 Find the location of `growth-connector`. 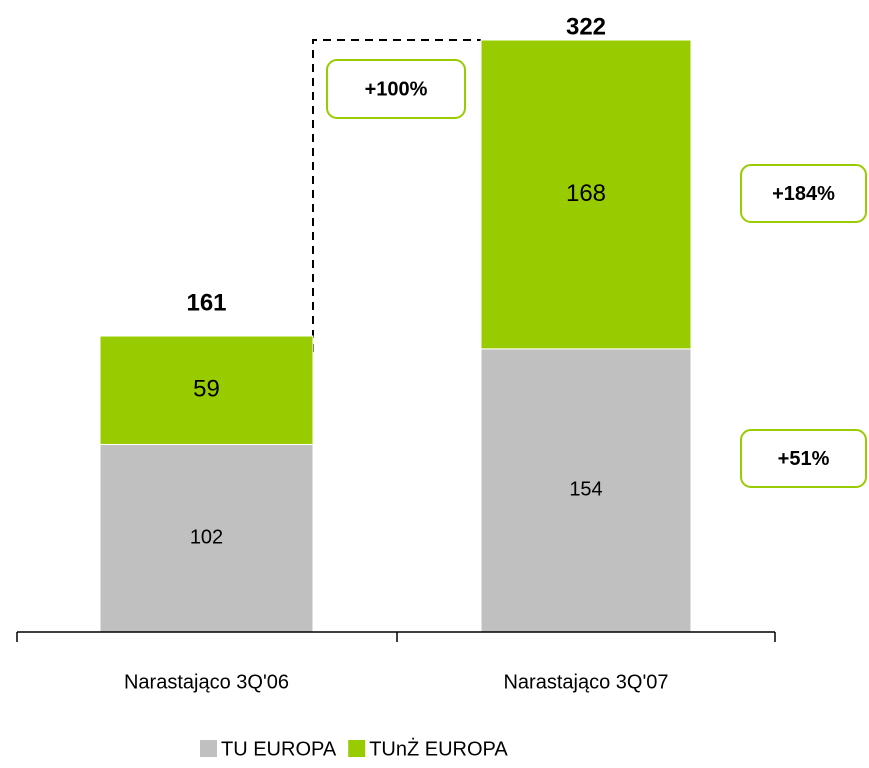

growth-connector is located at coordinates (396, 195).